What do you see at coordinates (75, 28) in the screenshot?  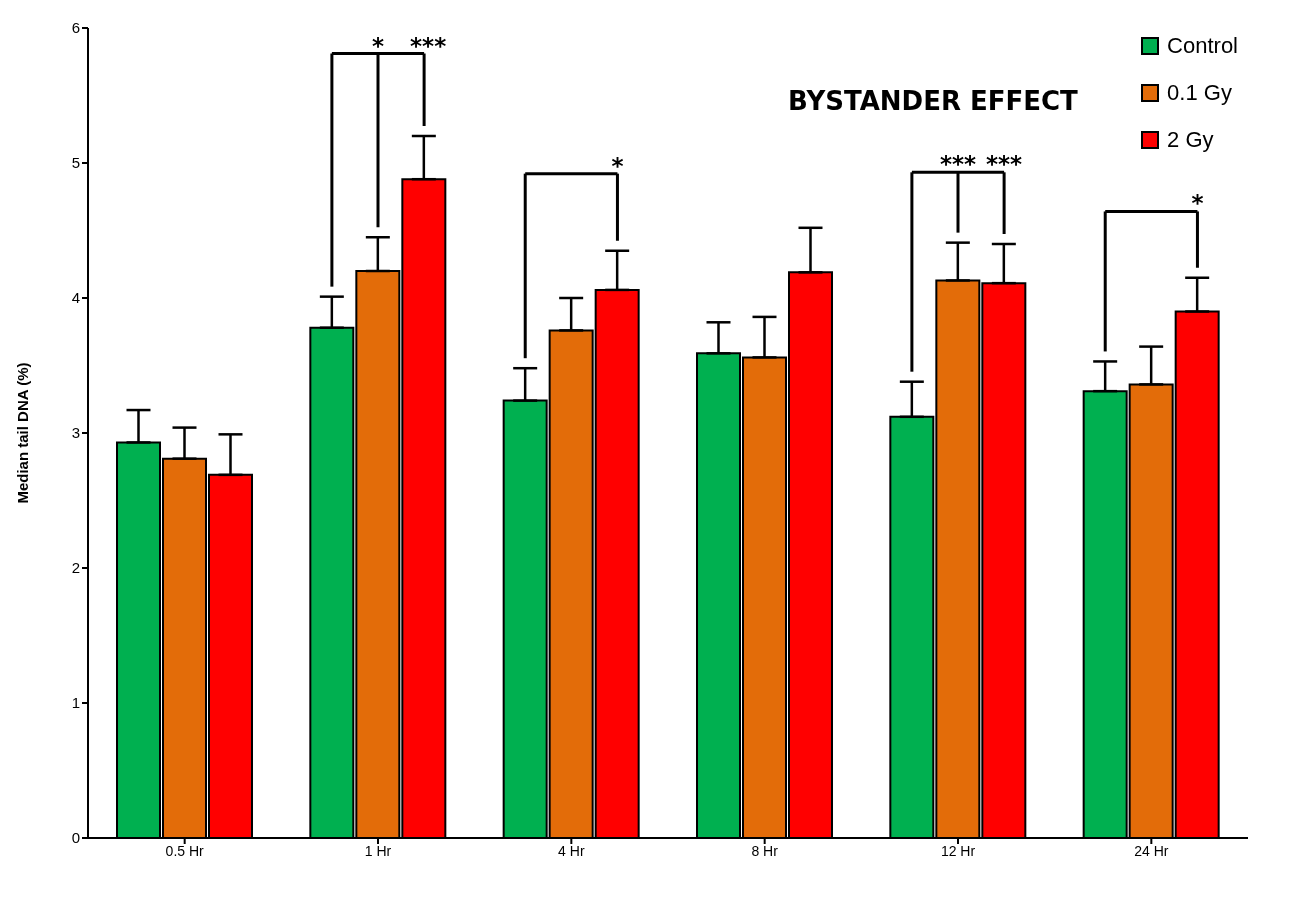 I see `y-tick-label: 6` at bounding box center [75, 28].